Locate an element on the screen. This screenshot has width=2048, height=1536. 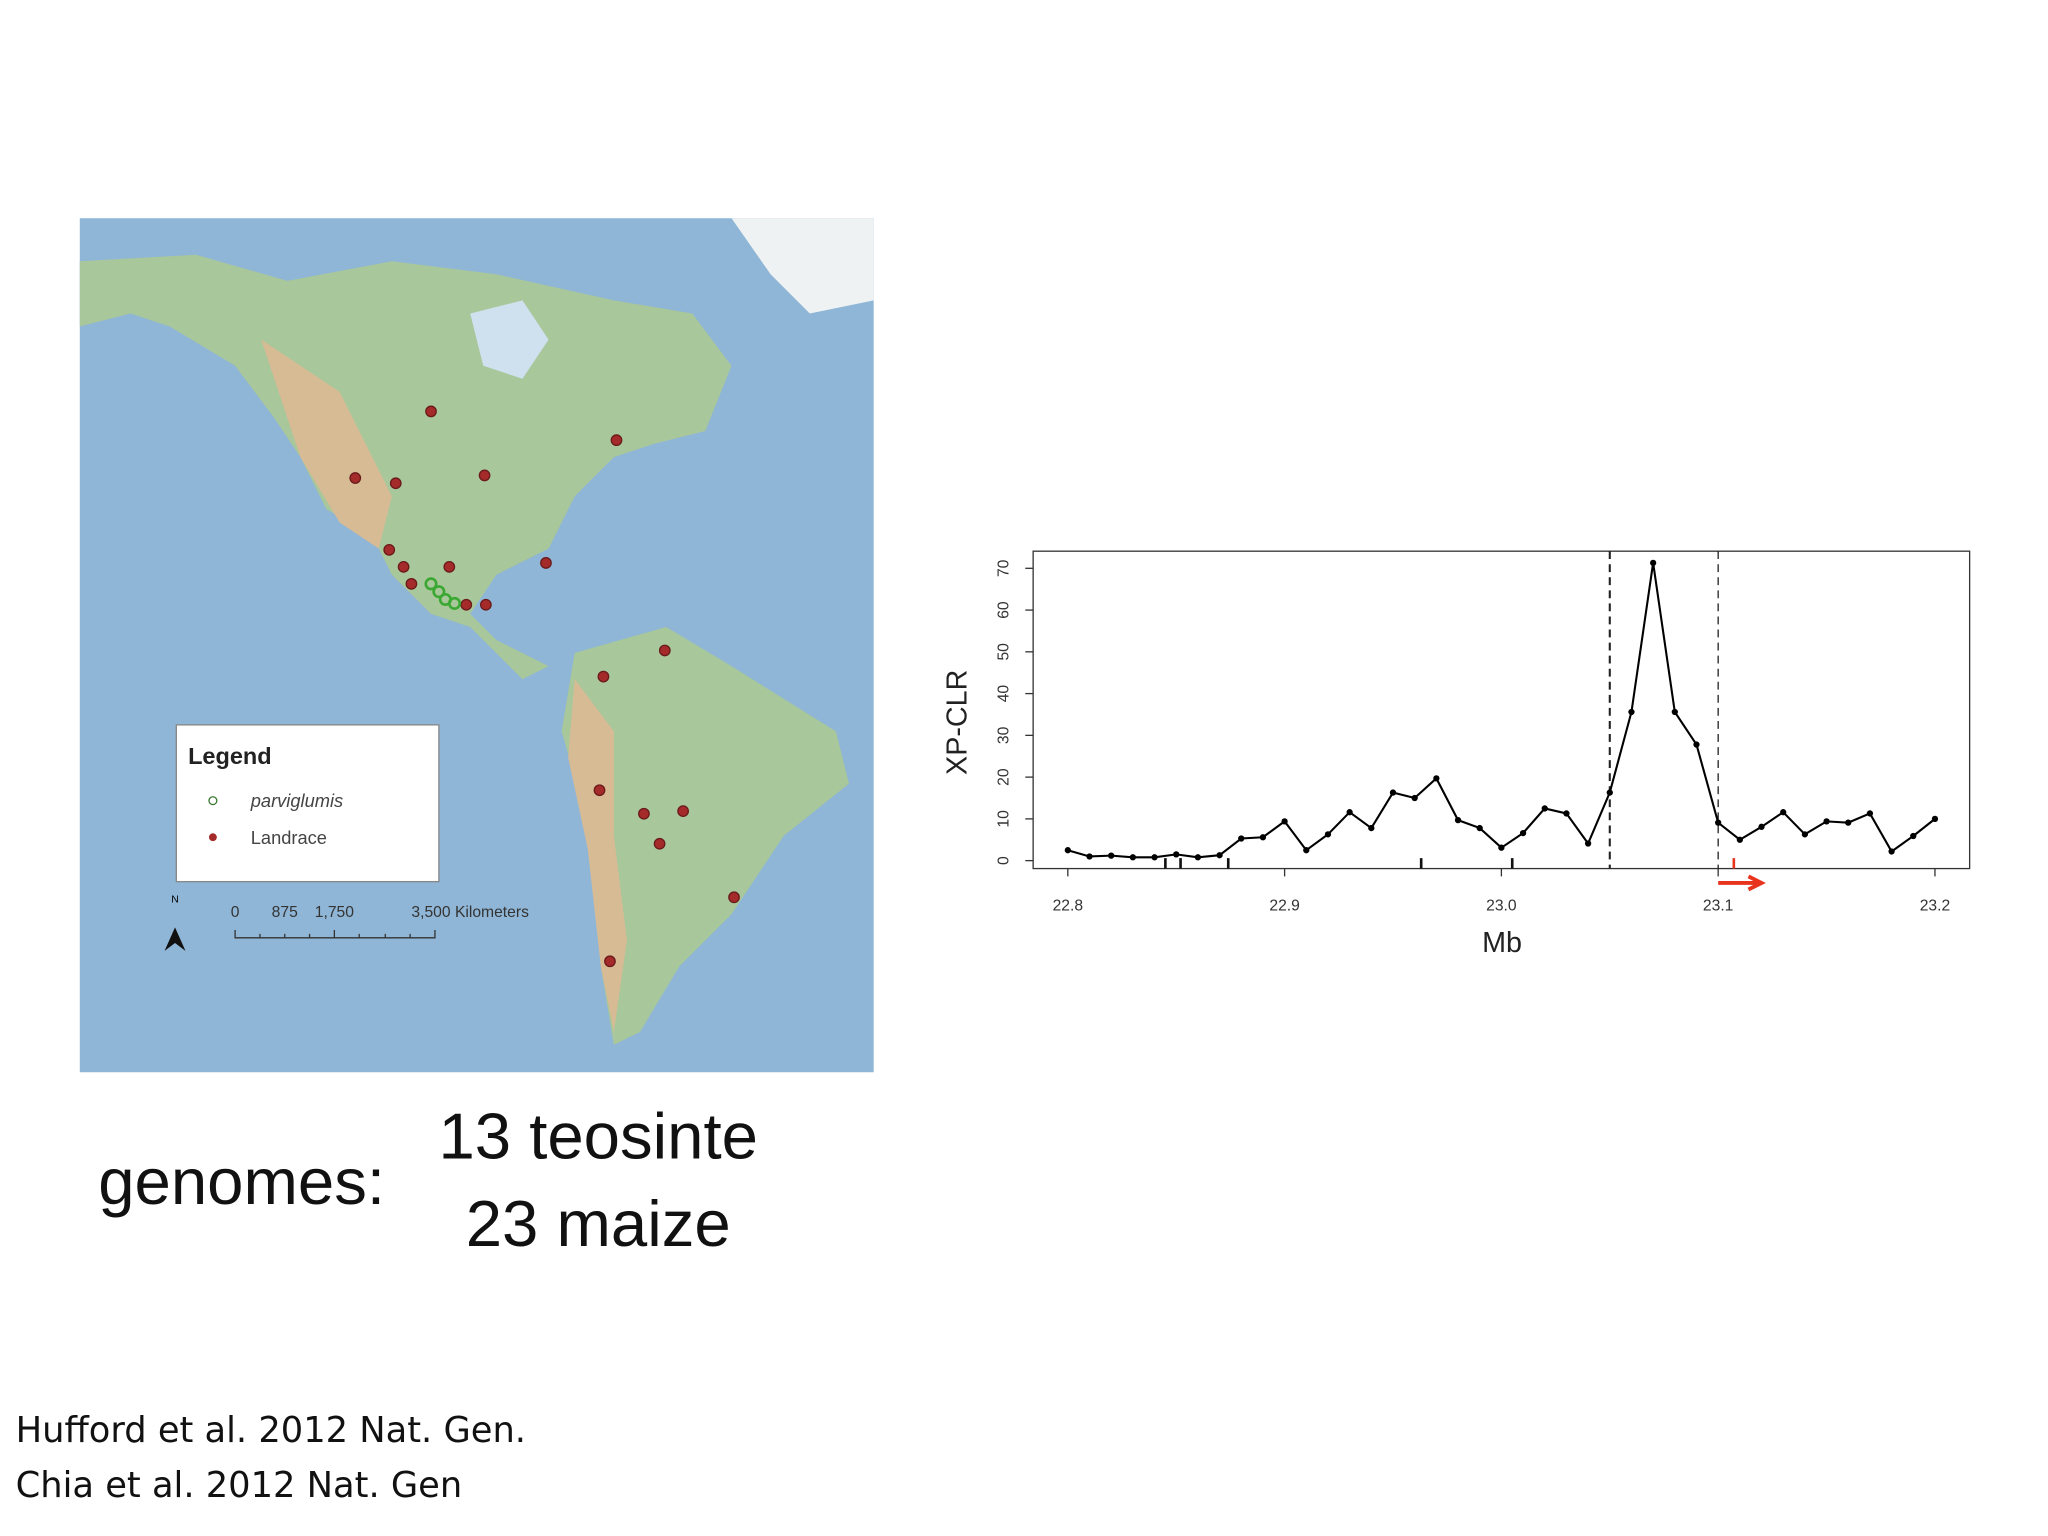
north-arrow is located at coordinates (175, 939).